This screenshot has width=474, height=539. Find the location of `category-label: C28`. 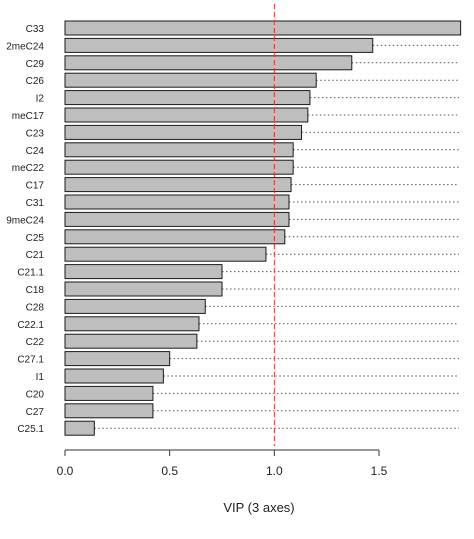

category-label: C28 is located at coordinates (35, 307).